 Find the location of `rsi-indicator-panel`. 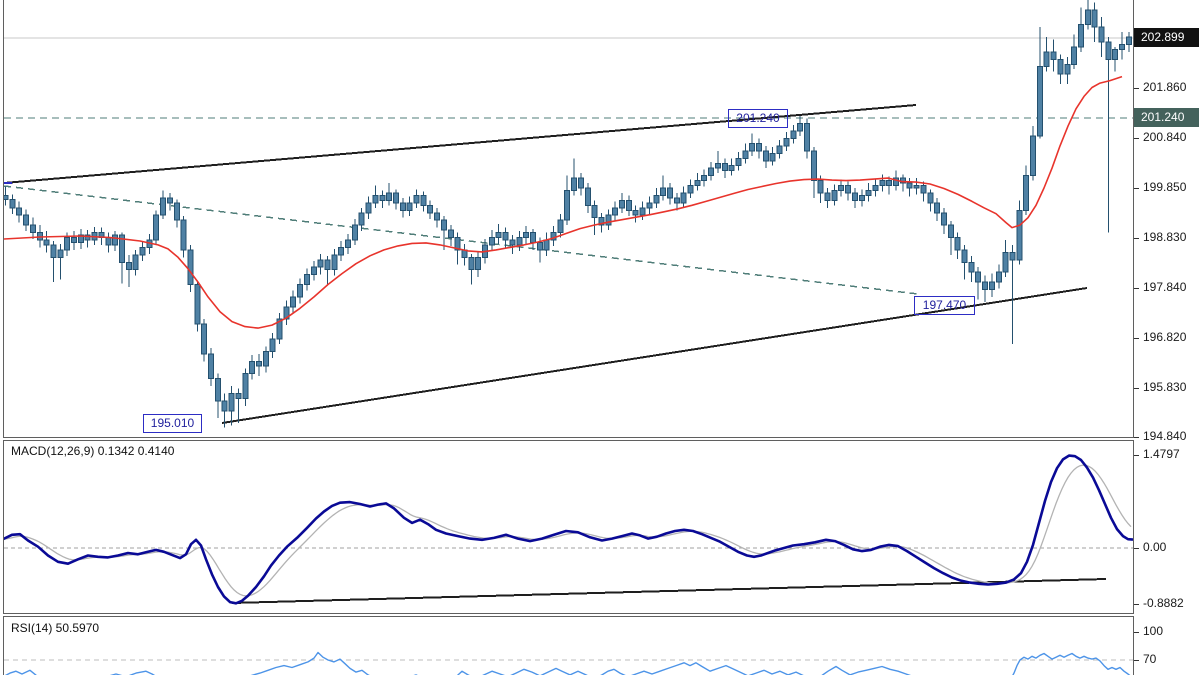

rsi-indicator-panel is located at coordinates (568, 645).